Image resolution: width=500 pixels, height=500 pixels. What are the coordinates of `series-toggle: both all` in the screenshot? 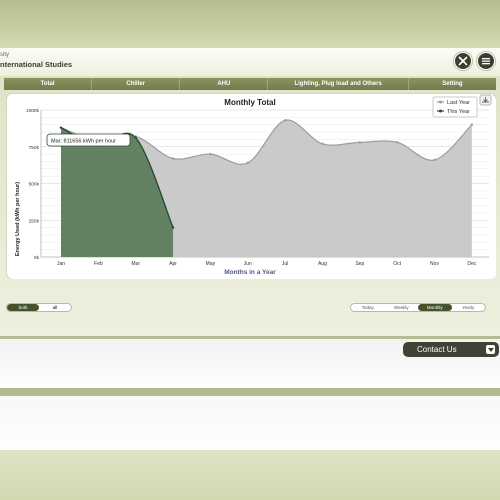 It's located at (39, 307).